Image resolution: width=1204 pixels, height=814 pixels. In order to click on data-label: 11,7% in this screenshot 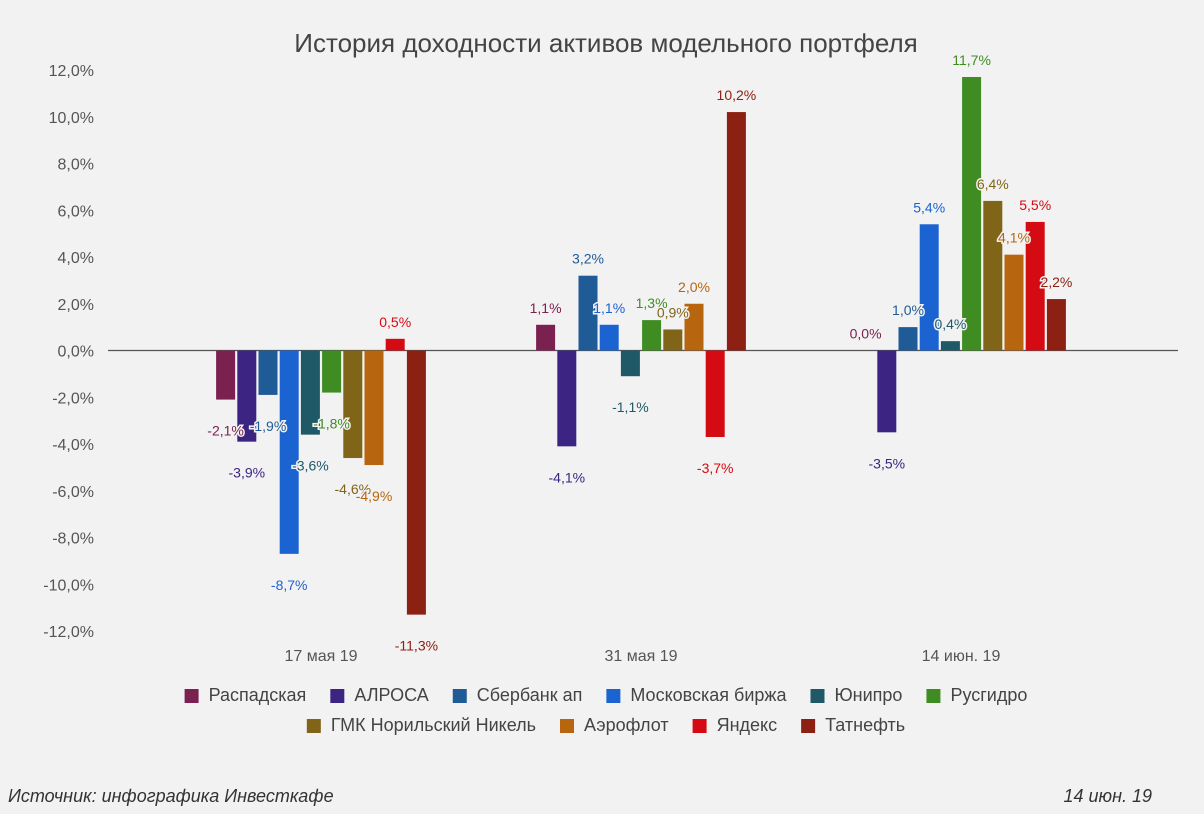, I will do `click(971, 60)`.